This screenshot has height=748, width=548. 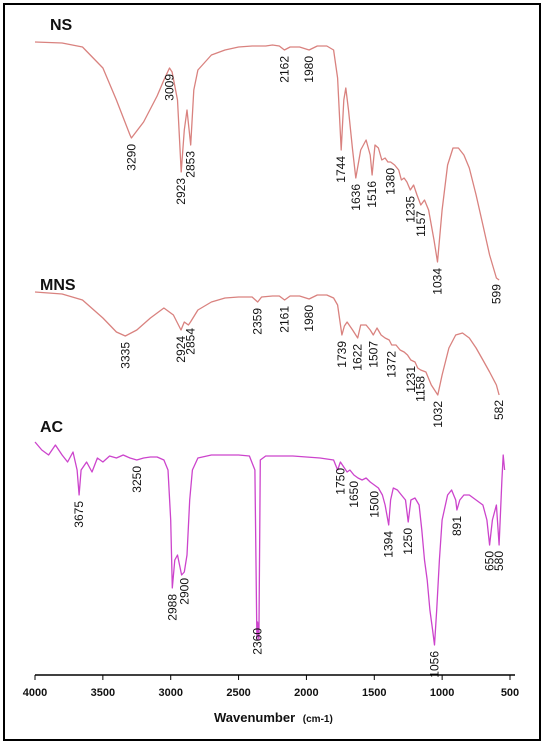 What do you see at coordinates (309, 69) in the screenshot?
I see `peak-label-ns-1980: 1980` at bounding box center [309, 69].